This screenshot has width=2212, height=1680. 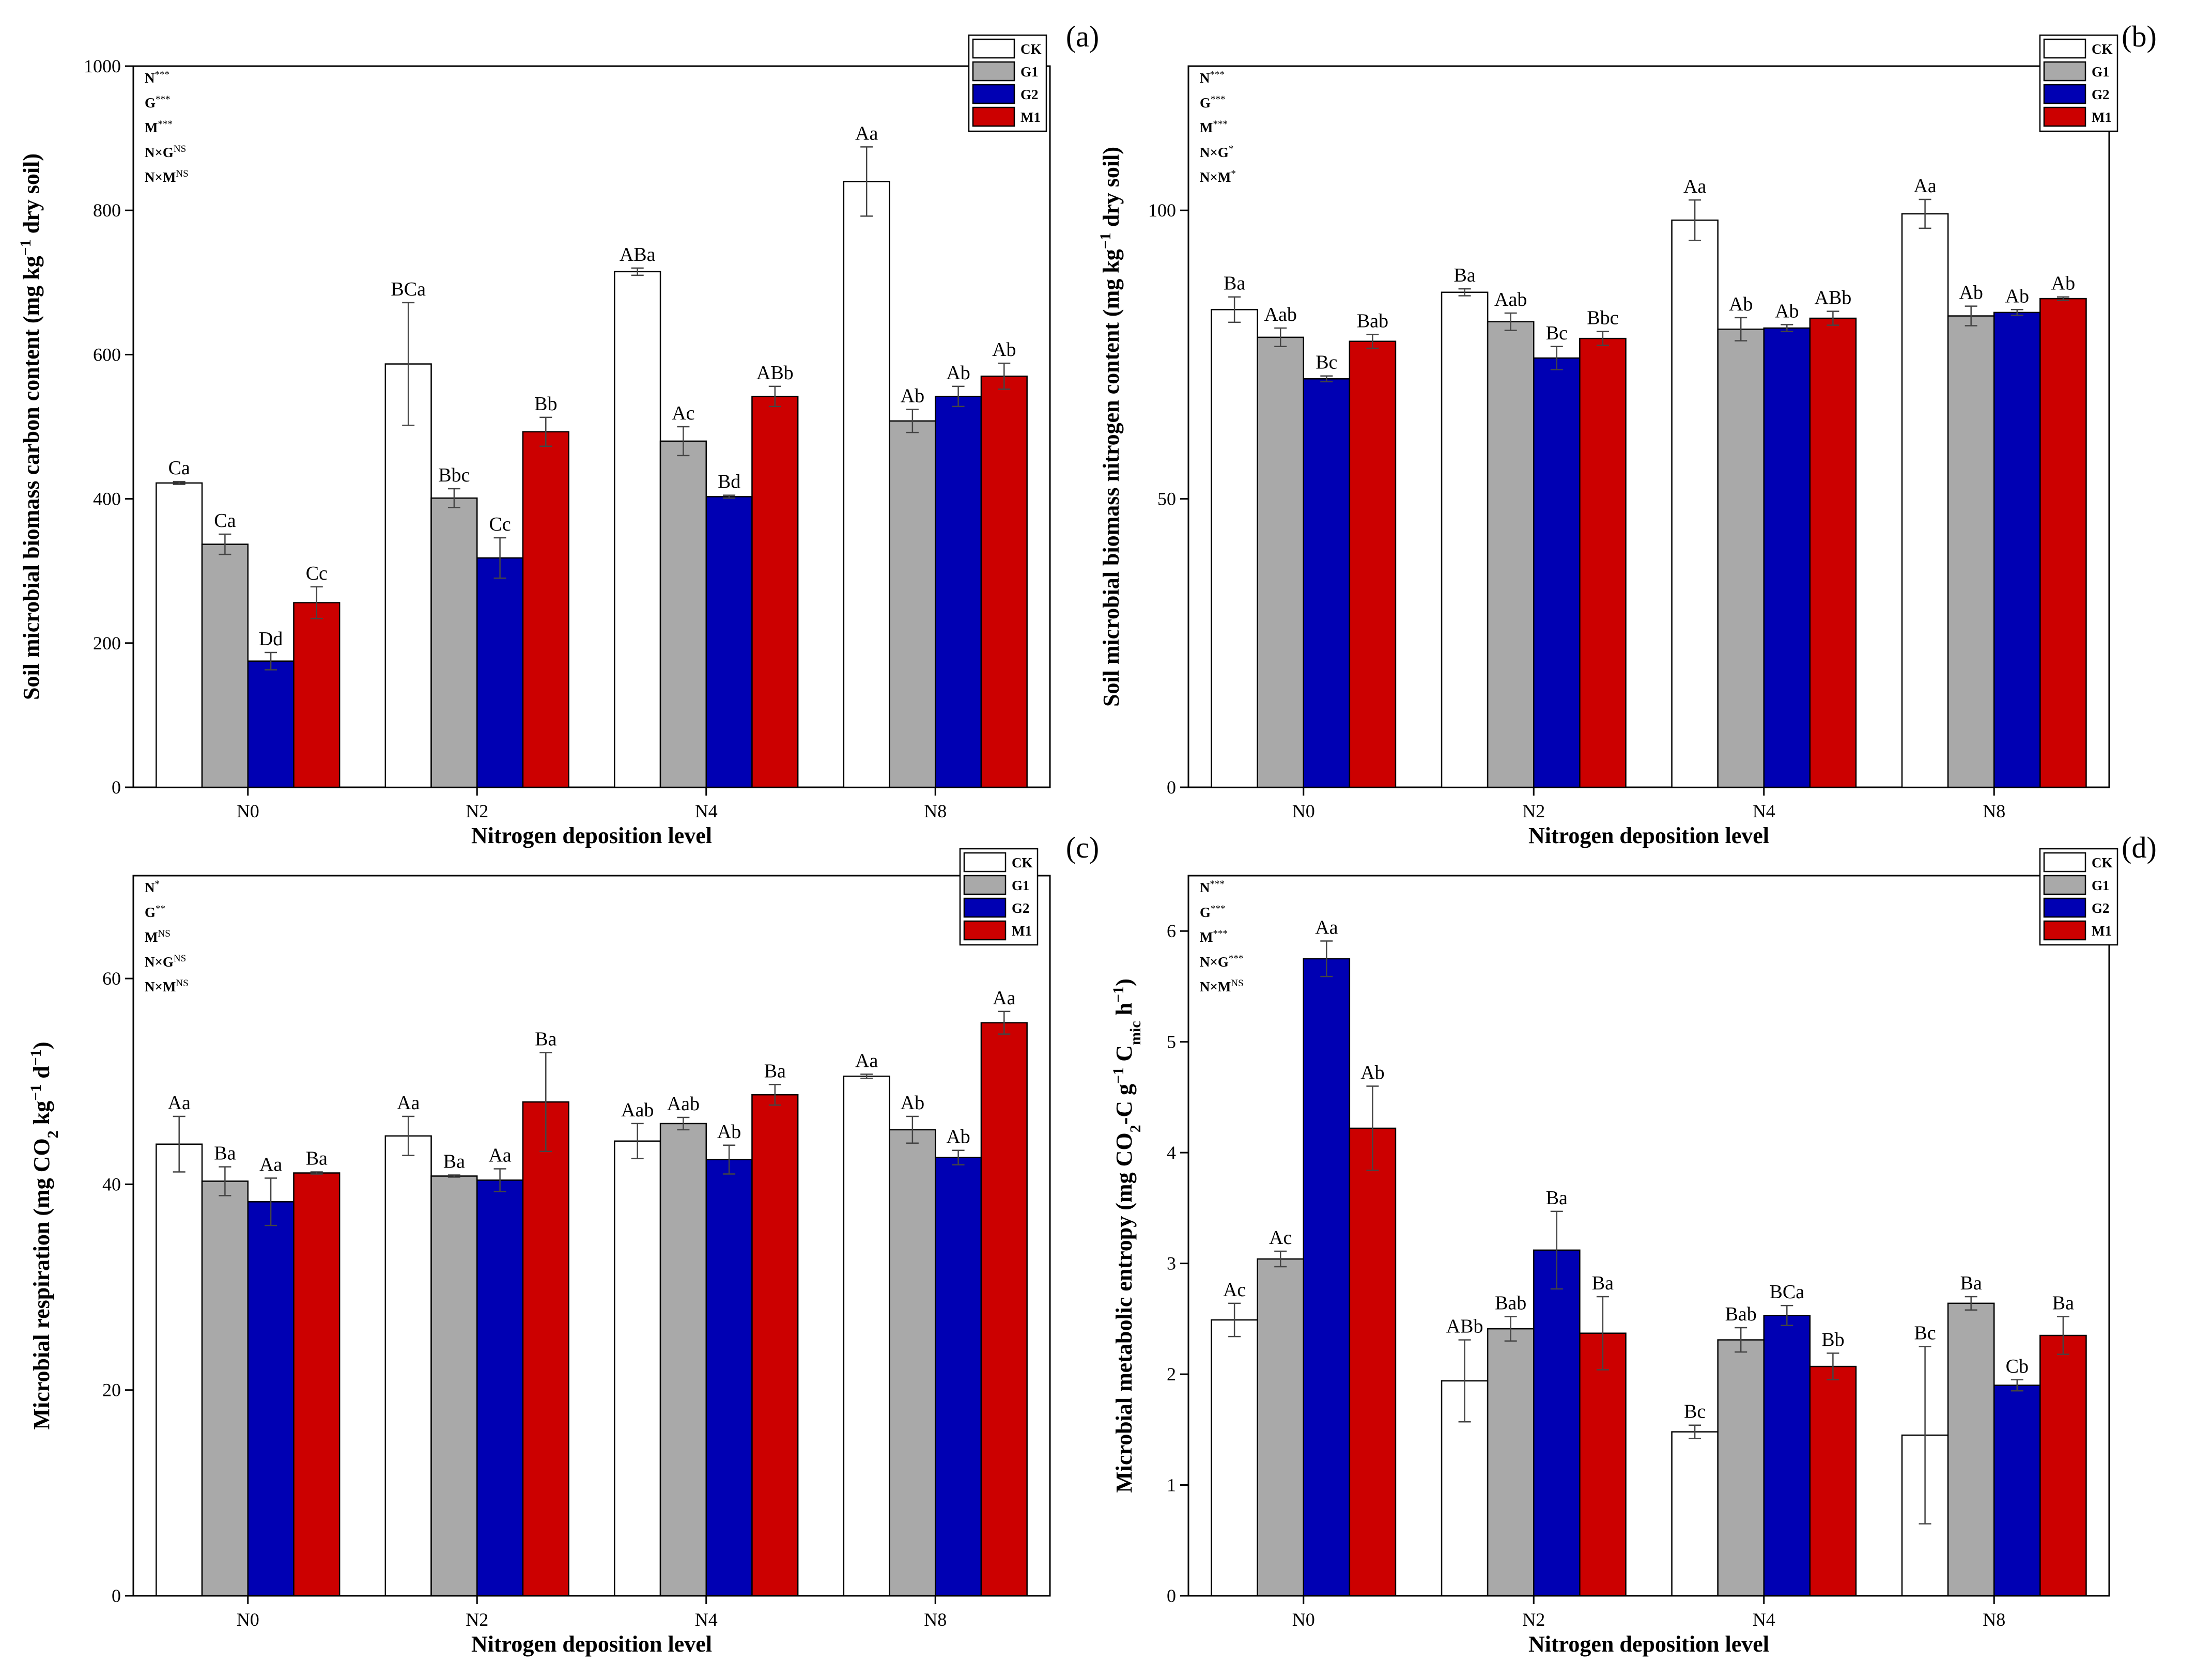 What do you see at coordinates (729, 482) in the screenshot?
I see `significance-letter: Bd` at bounding box center [729, 482].